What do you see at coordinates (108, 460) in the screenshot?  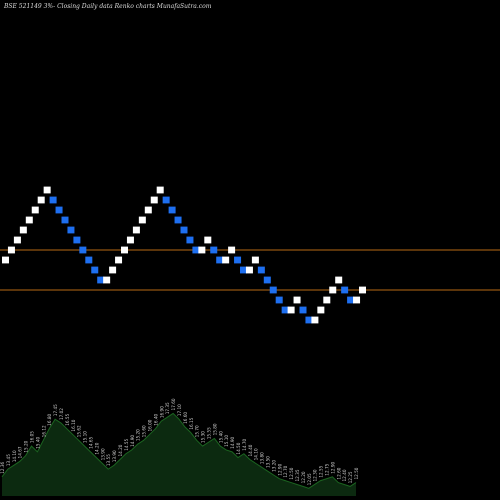 I see `volume-label: 13.55` at bounding box center [108, 460].